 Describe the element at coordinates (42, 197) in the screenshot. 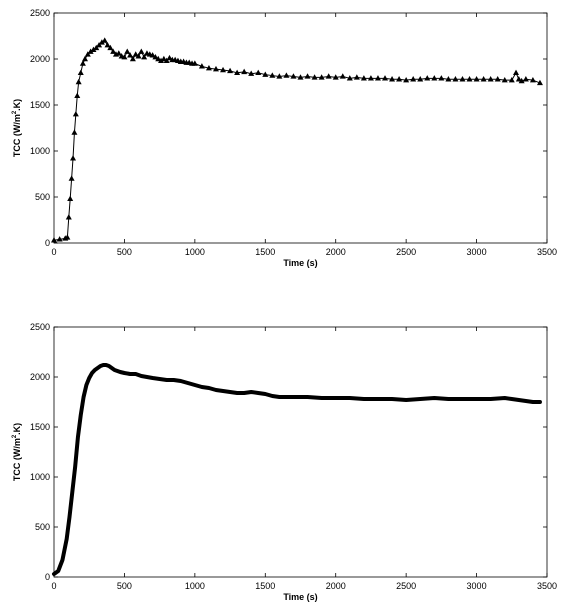

I see `y-tick-label: 500` at that location.